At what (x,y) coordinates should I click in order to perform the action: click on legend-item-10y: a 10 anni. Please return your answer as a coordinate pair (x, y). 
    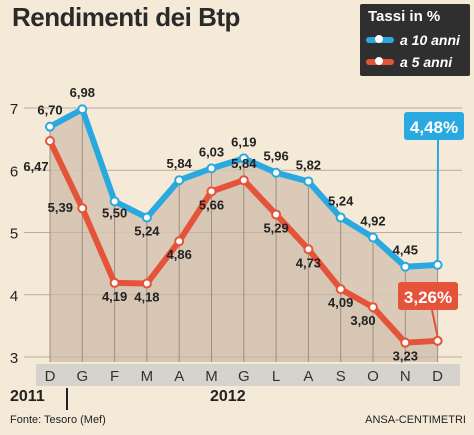
    Looking at the image, I should click on (416, 40).